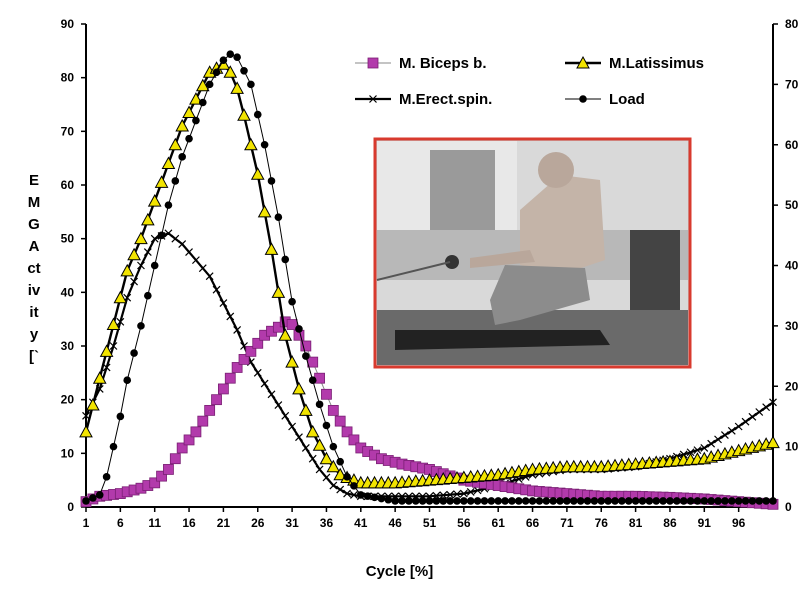 The image size is (811, 595). Describe the element at coordinates (68, 346) in the screenshot. I see `y-left-tick-label: 30` at that location.